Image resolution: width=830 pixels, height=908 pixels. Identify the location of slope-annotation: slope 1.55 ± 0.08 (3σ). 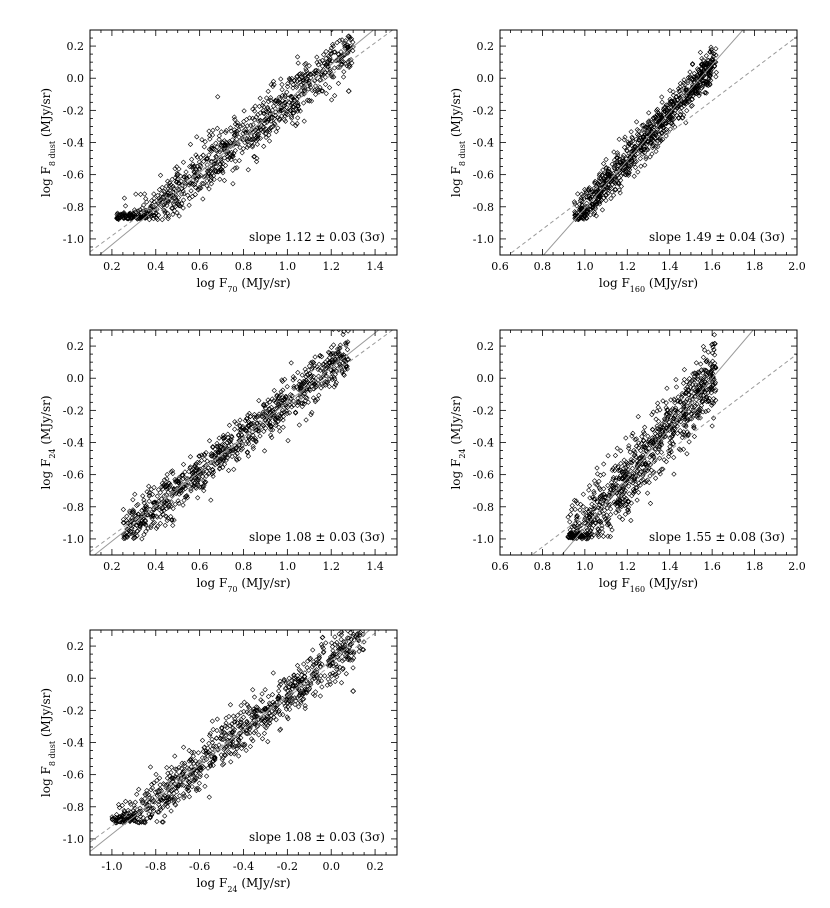
(717, 537).